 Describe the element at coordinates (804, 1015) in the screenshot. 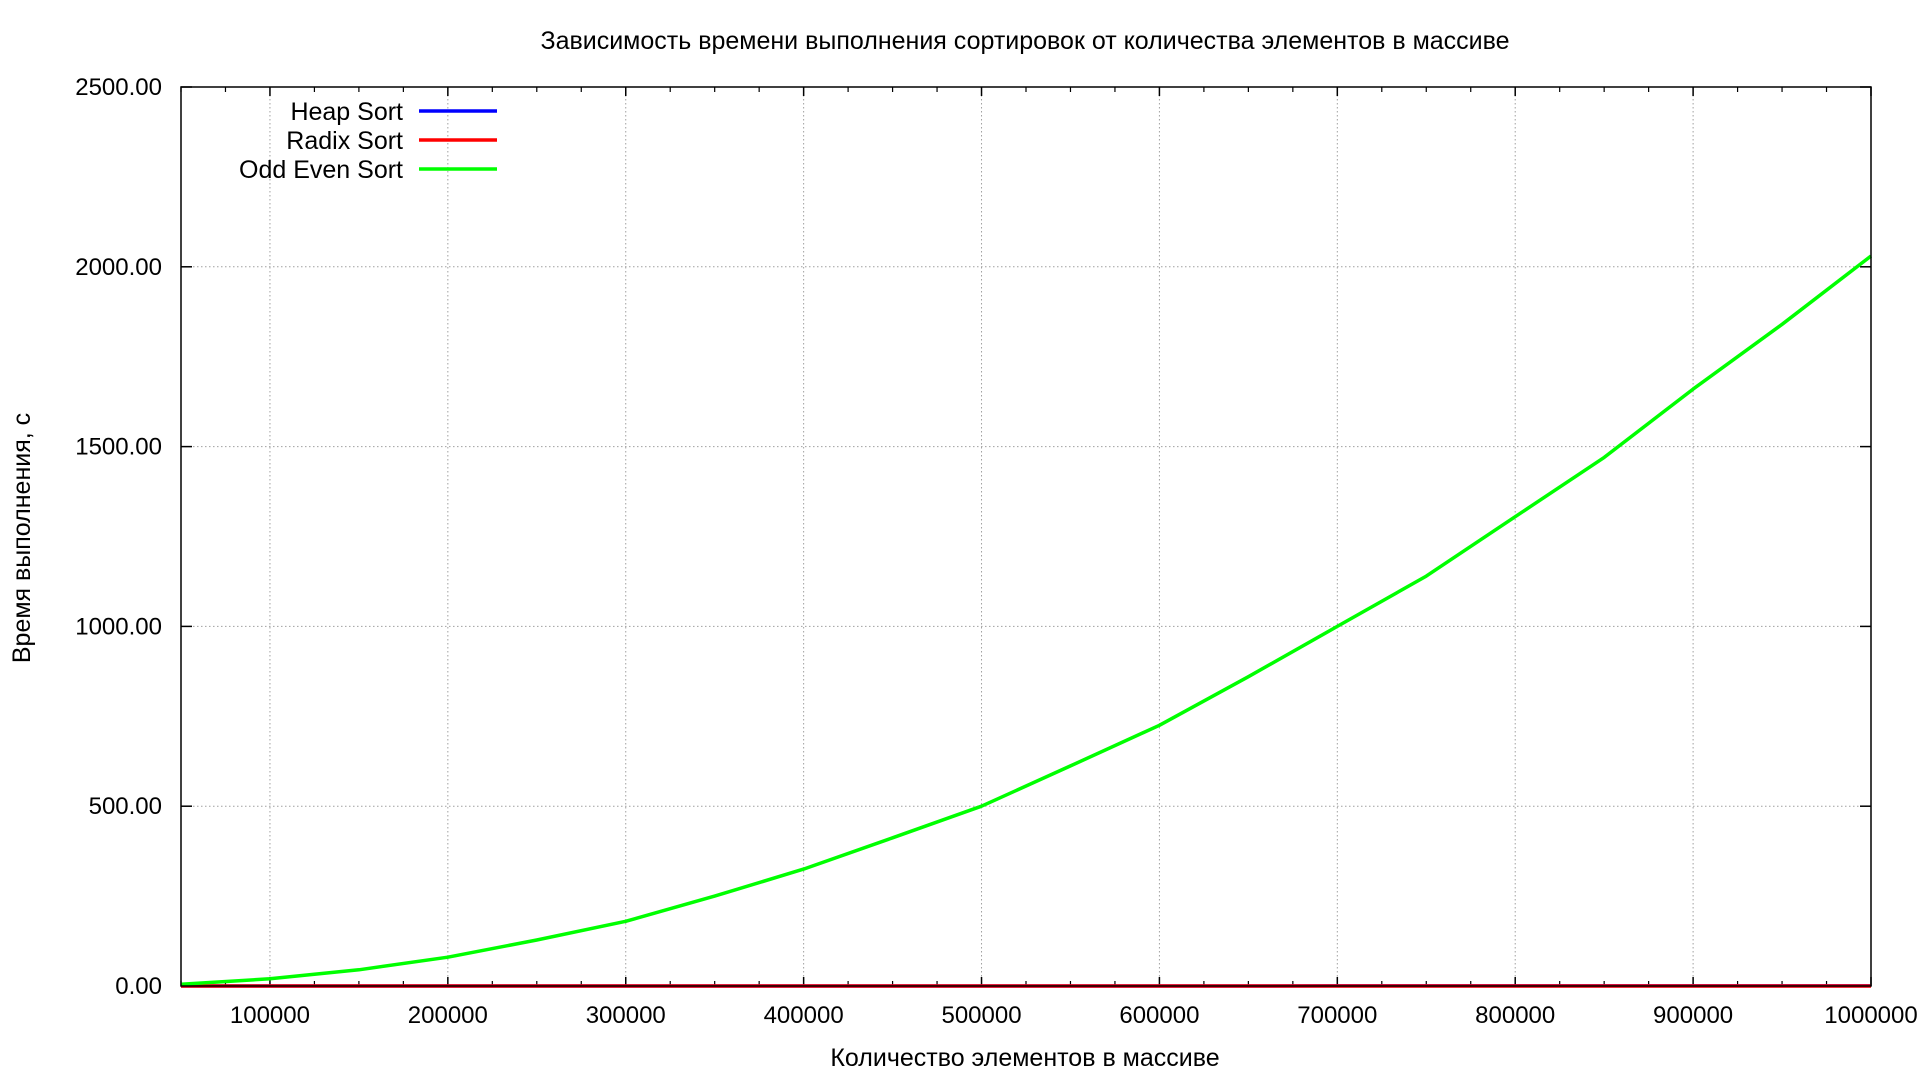

I see `x-tick-label: 400000` at that location.